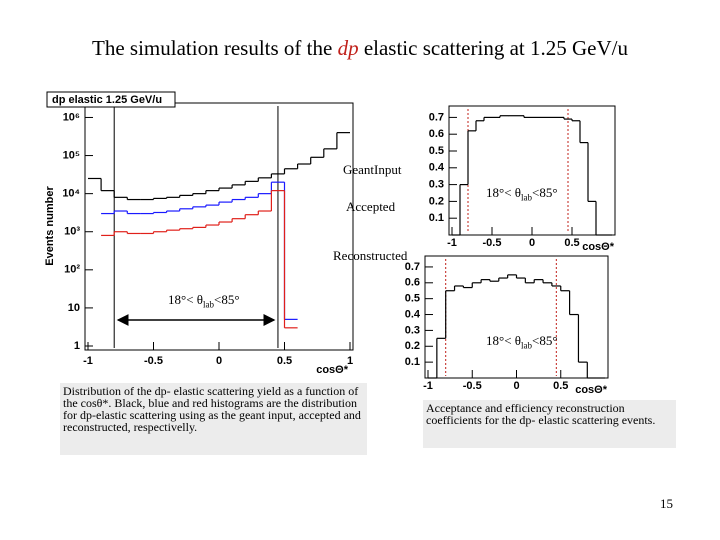 The height and width of the screenshot is (540, 720). What do you see at coordinates (370, 255) in the screenshot?
I see `annotation: Reconstructed` at bounding box center [370, 255].